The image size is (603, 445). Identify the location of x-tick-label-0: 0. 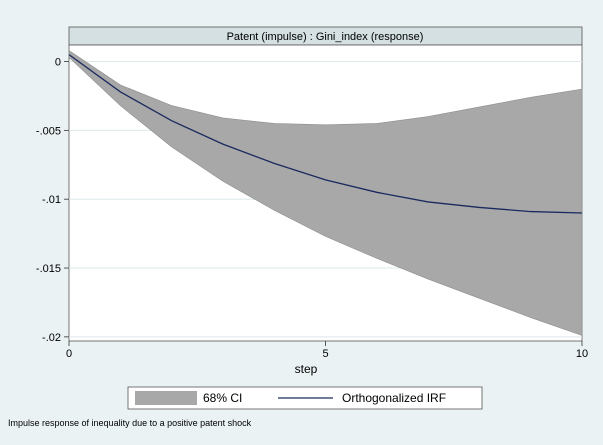
(69, 354).